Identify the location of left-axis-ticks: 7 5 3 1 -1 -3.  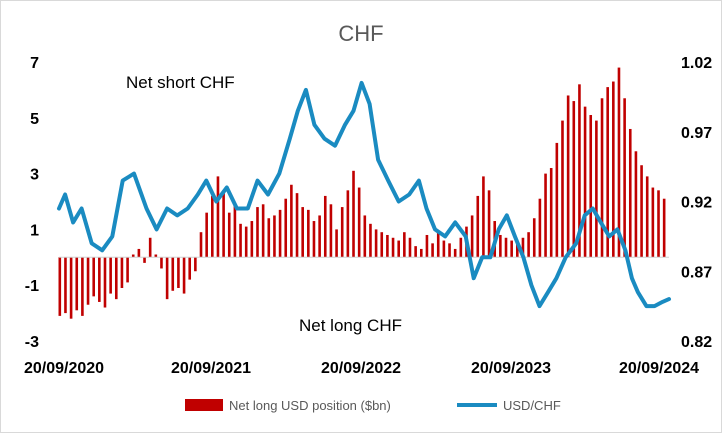
(32, 203).